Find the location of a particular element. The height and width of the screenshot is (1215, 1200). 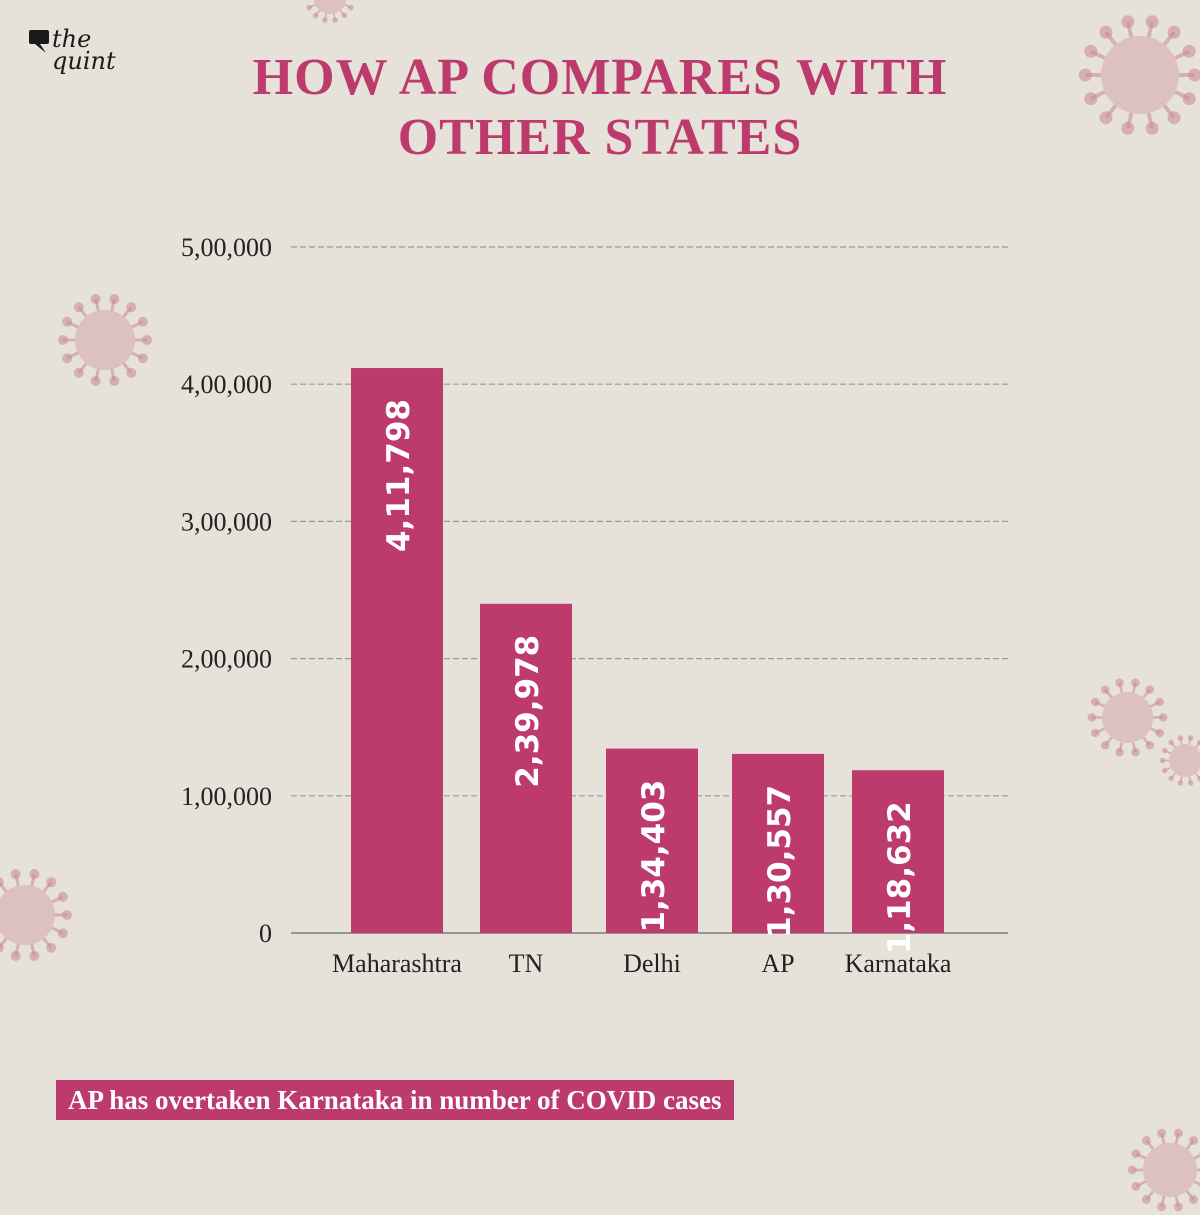

x-category-label: Karnataka is located at coordinates (898, 963).